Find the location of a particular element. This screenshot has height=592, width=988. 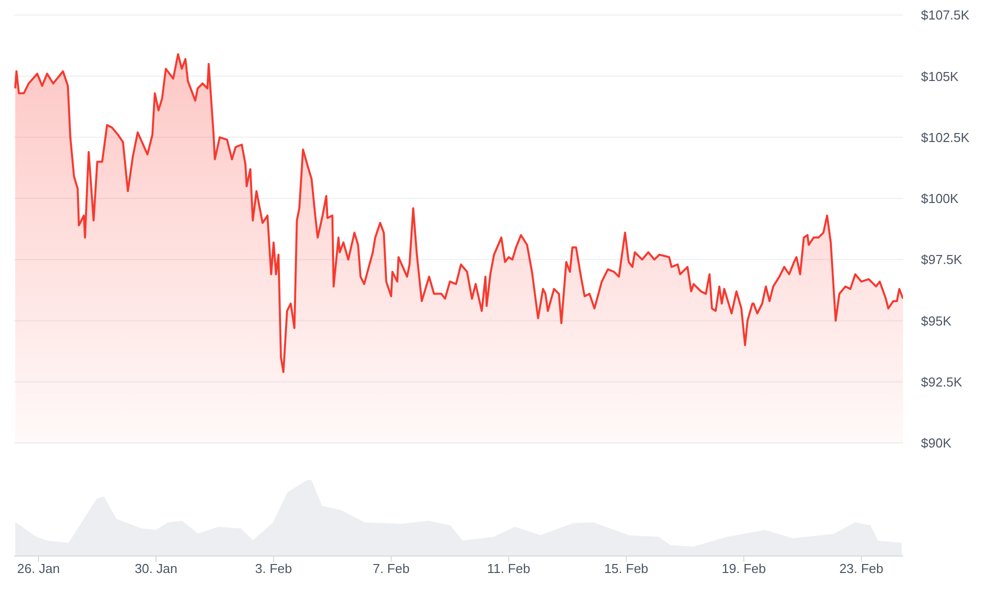

y-tick-label: $102.5K is located at coordinates (945, 137).